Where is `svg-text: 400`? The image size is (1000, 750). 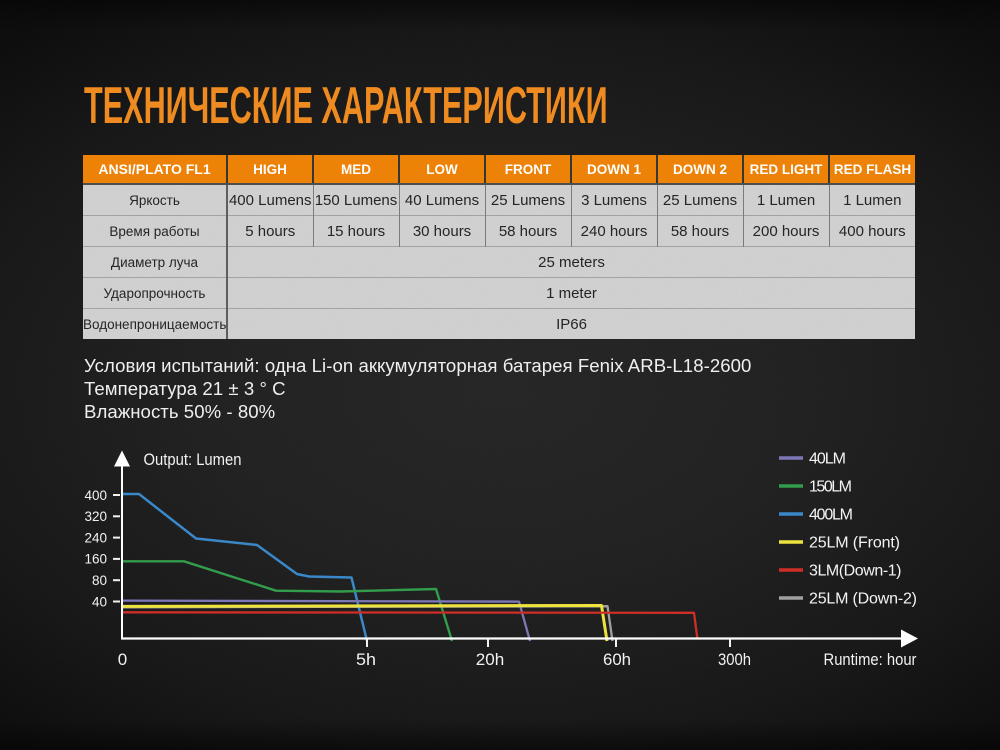 svg-text: 400 is located at coordinates (95, 495).